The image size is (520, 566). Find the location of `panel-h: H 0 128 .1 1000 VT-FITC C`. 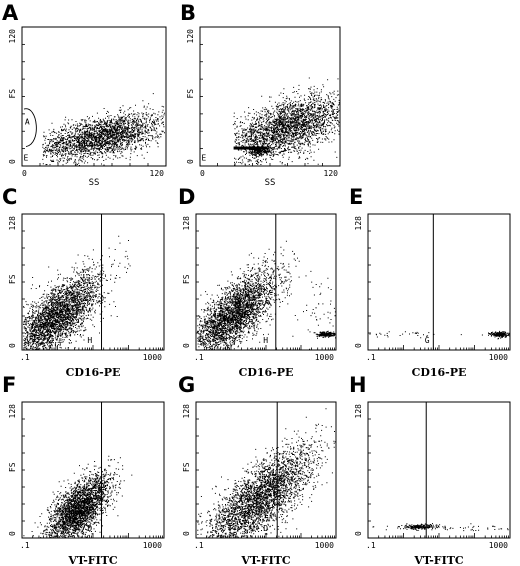

panel-h: H 0 128 .1 1000 VT-FITC C is located at coordinates (430, 469).